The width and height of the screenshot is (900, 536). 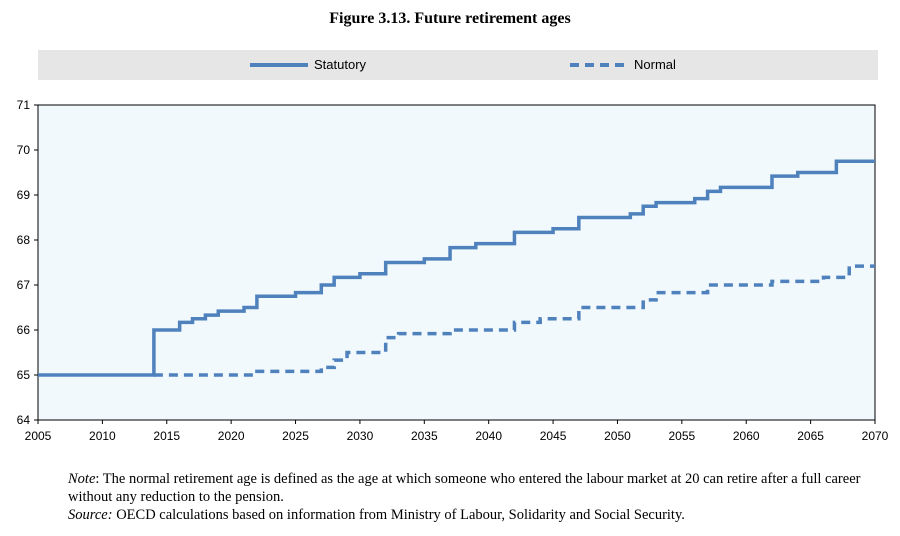 I want to click on x-tick-label: 2045, so click(x=553, y=436).